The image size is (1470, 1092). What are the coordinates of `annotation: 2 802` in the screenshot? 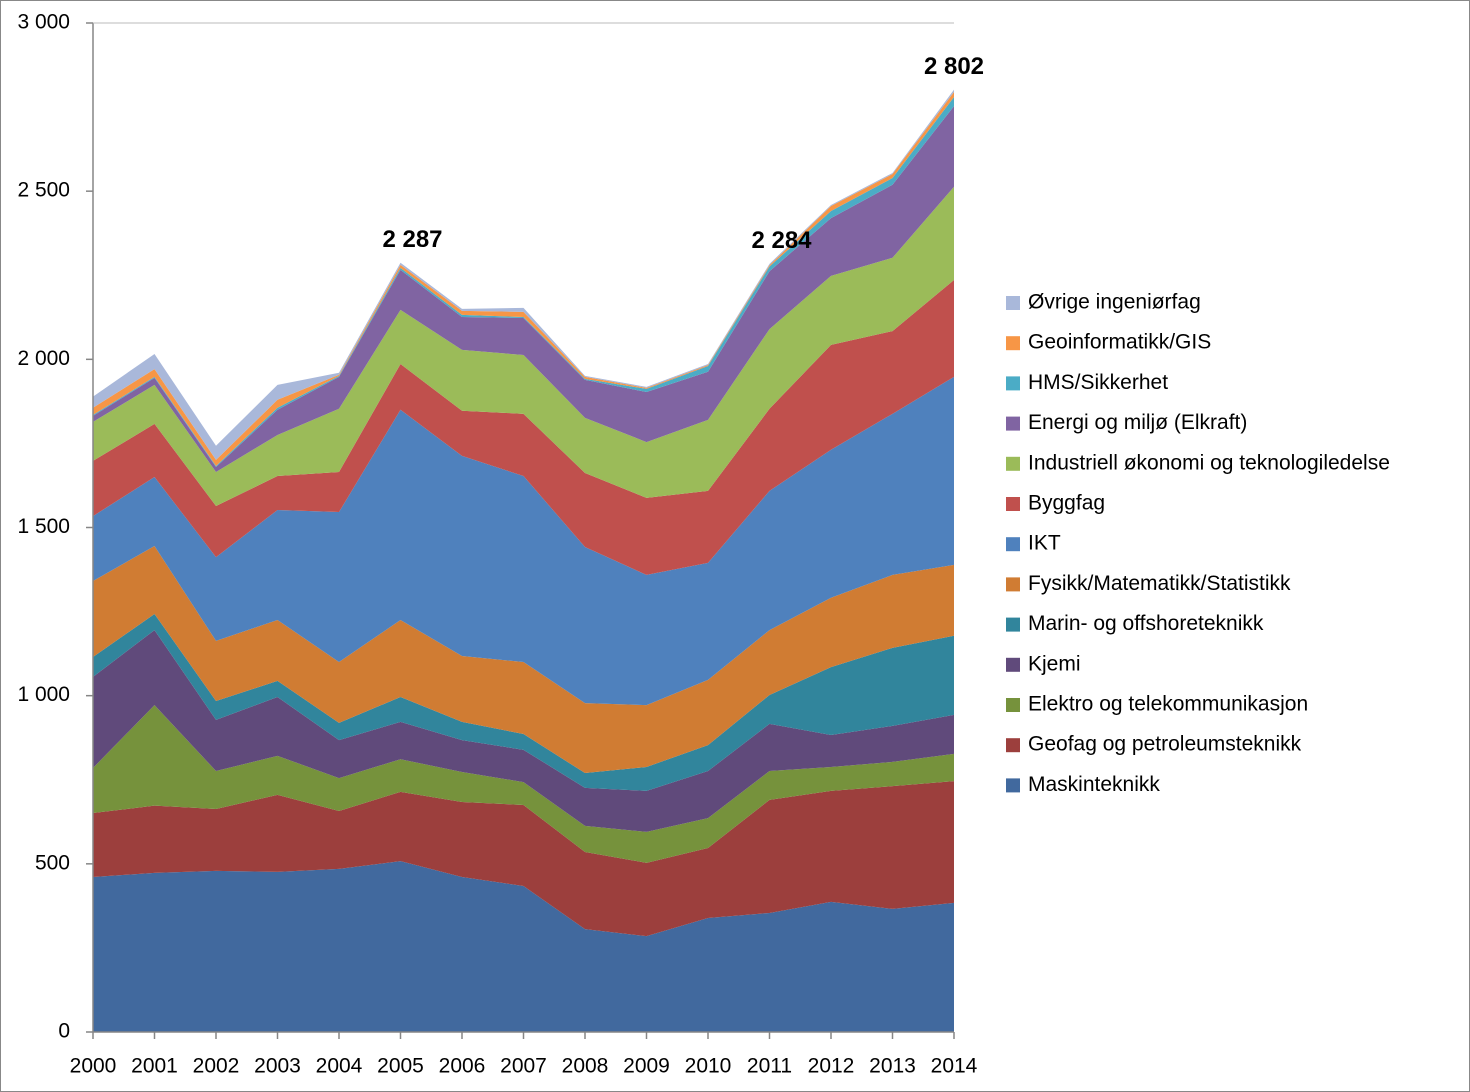 It's located at (954, 66).